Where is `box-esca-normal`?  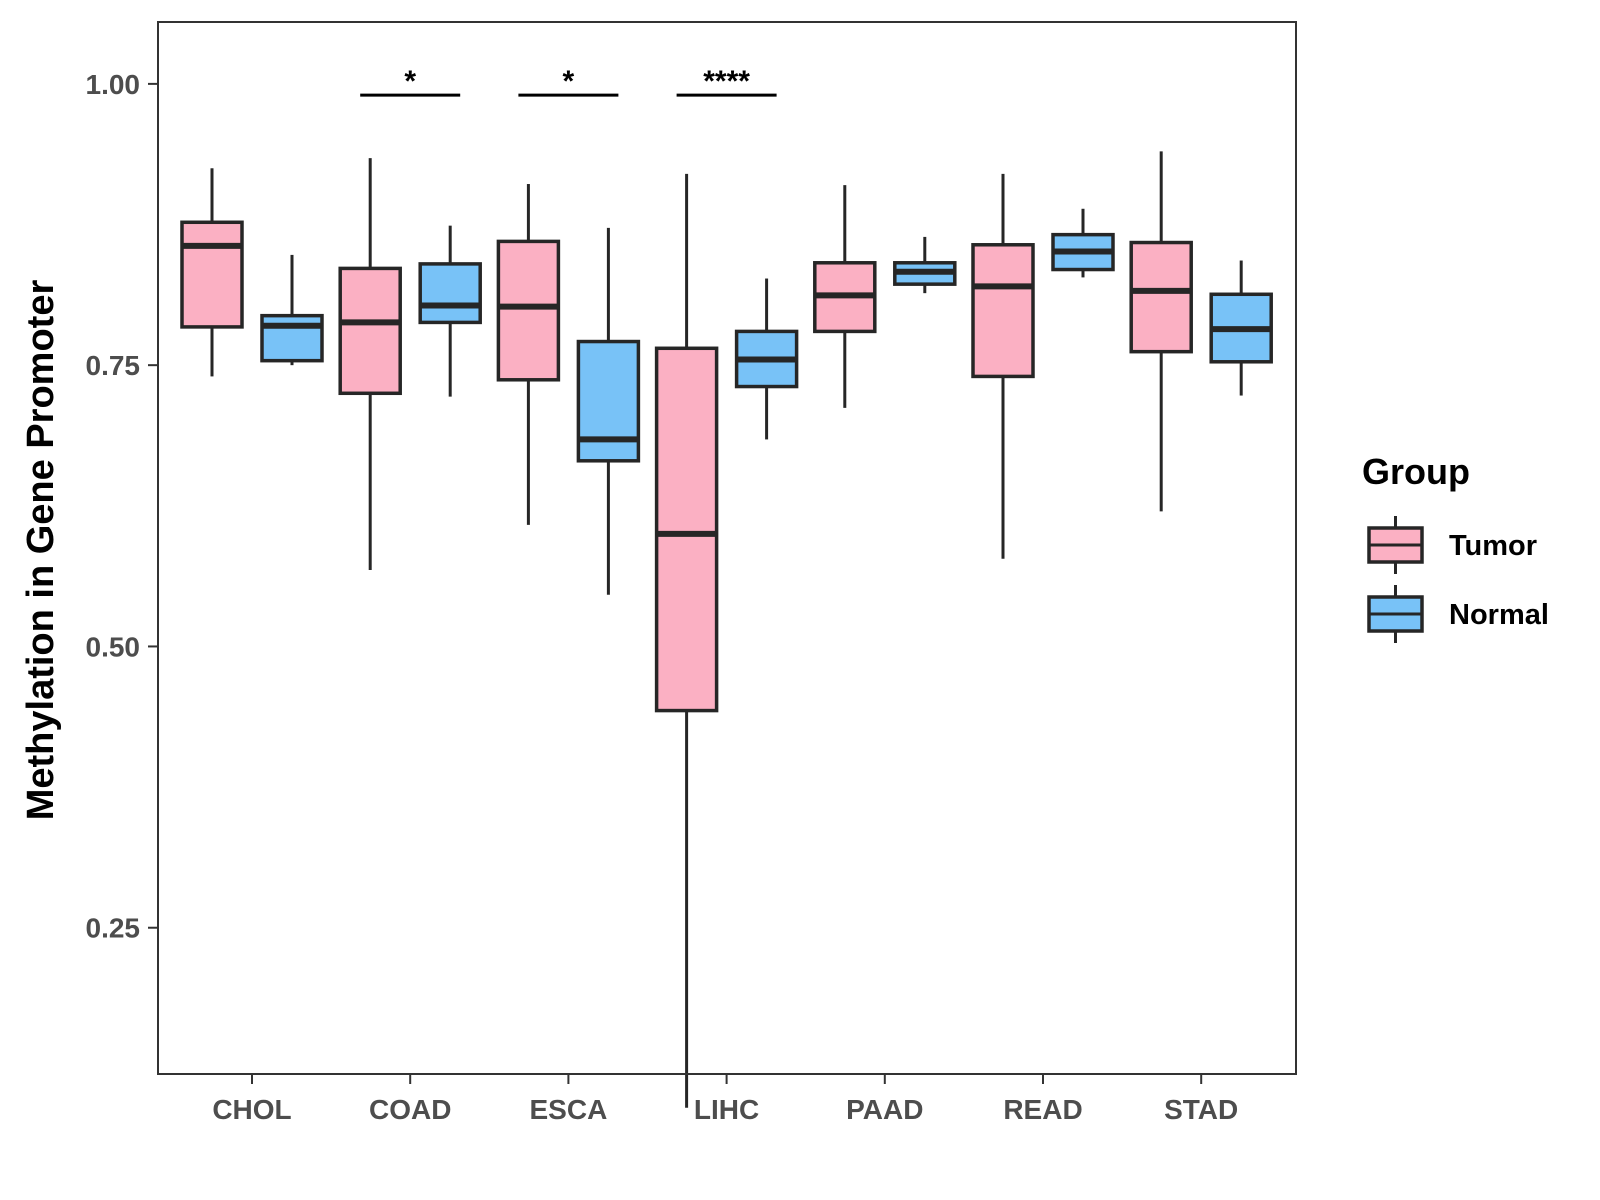 box-esca-normal is located at coordinates (608, 411).